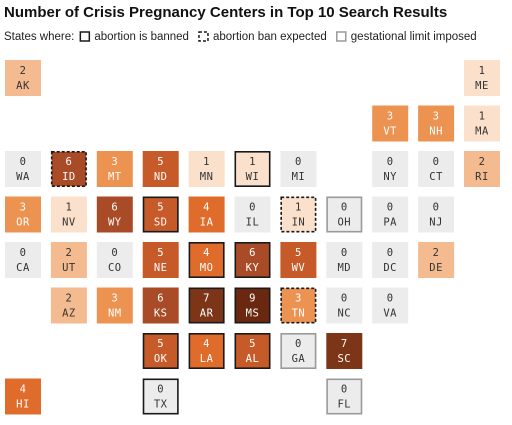 The width and height of the screenshot is (512, 425). Describe the element at coordinates (114, 214) in the screenshot. I see `state-tile: 6 WY` at that location.